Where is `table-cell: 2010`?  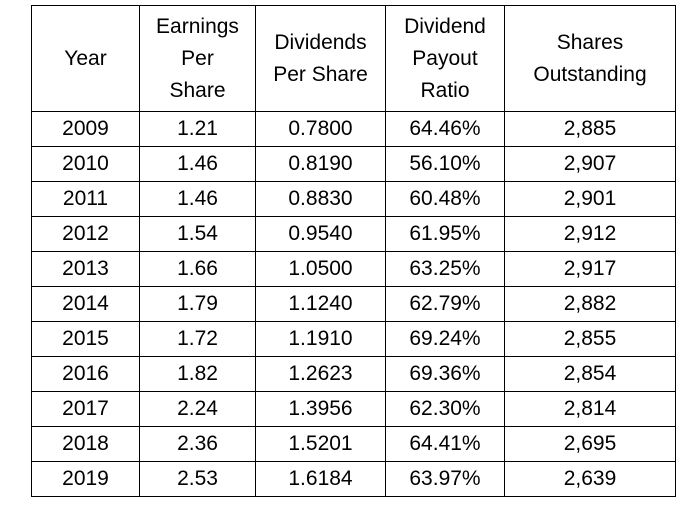
table-cell: 2010 is located at coordinates (85, 164).